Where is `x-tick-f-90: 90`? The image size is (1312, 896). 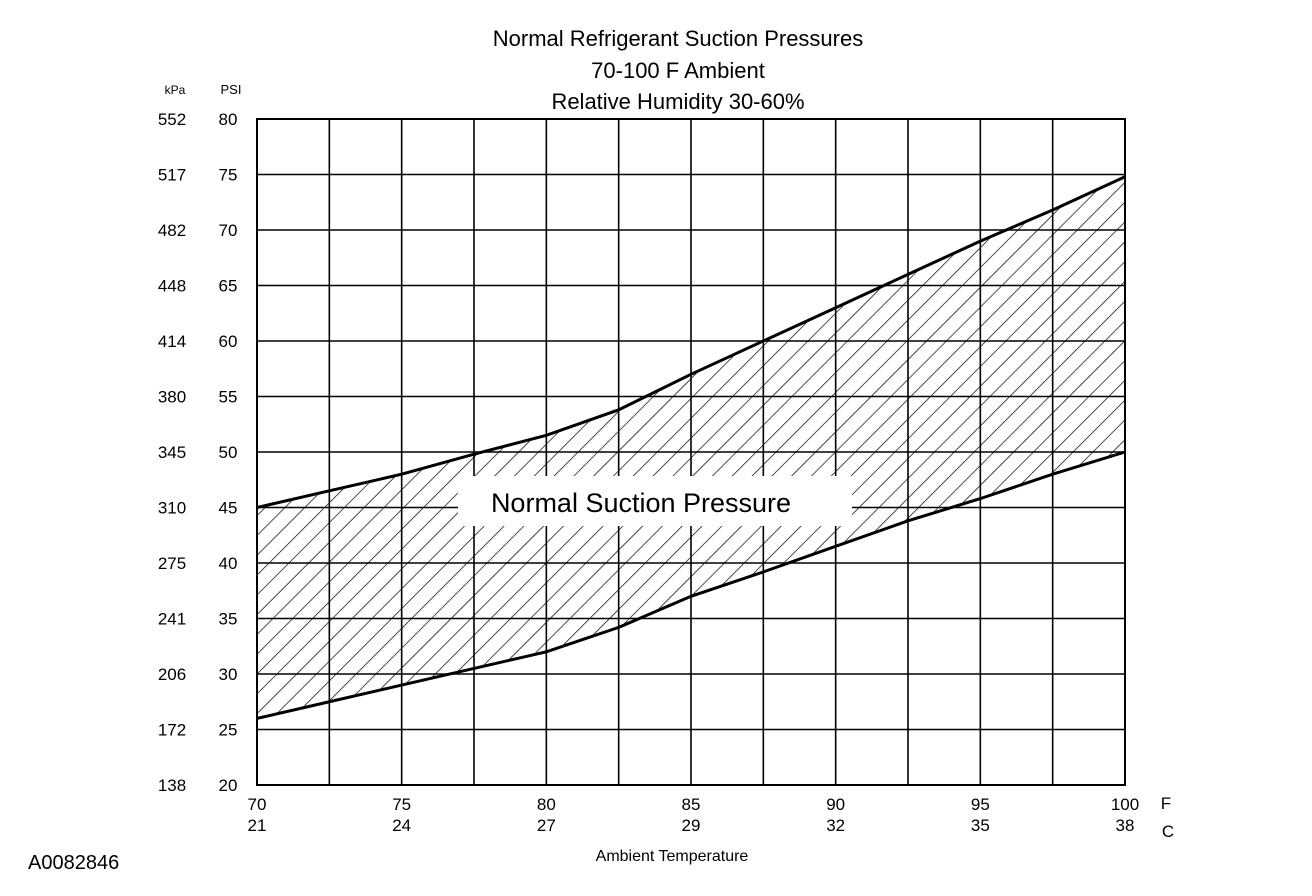
x-tick-f-90: 90 is located at coordinates (835, 804).